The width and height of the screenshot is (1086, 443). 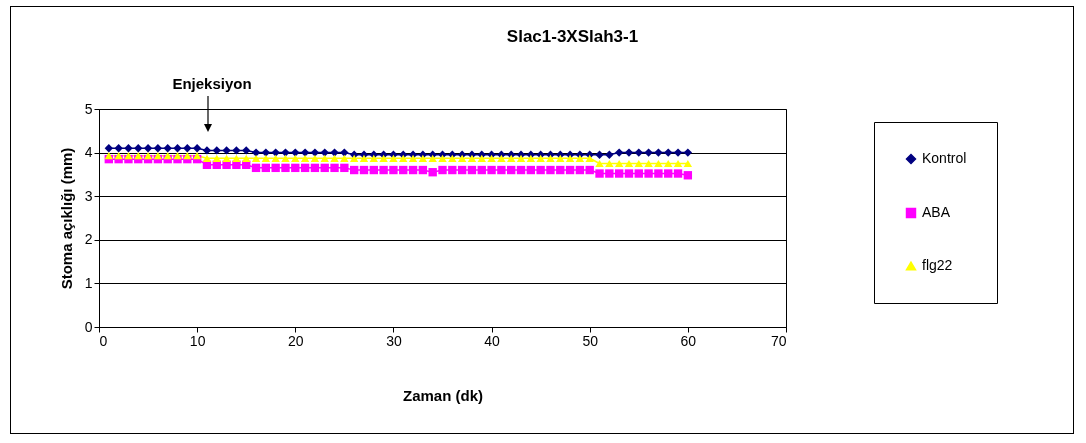 I want to click on y-axis-title: Stoma açıklığı (mm), so click(x=66, y=218).